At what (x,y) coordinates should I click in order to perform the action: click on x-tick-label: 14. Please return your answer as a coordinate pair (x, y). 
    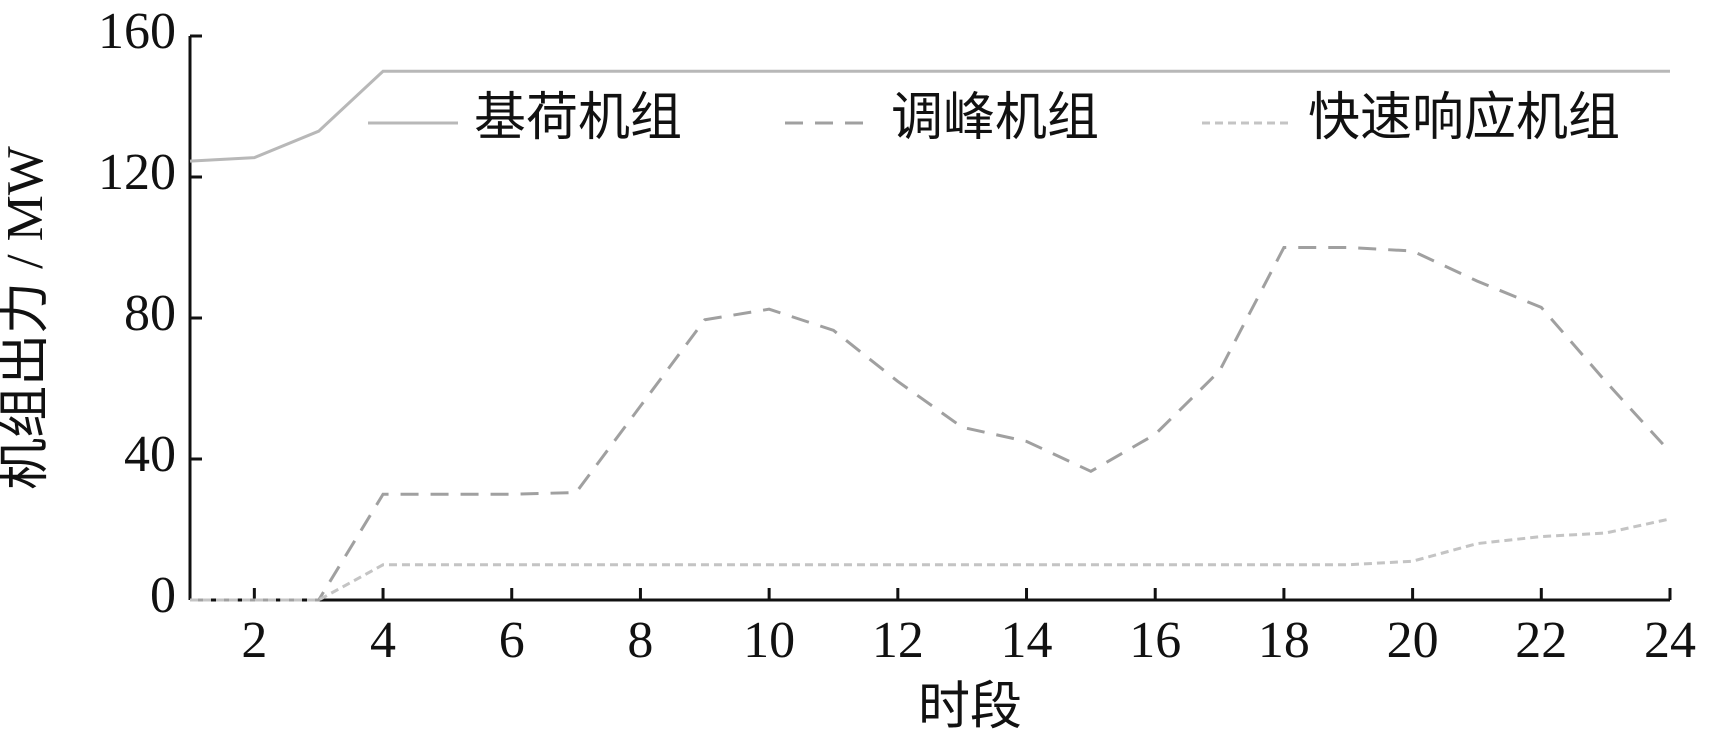
    Looking at the image, I should click on (1027, 640).